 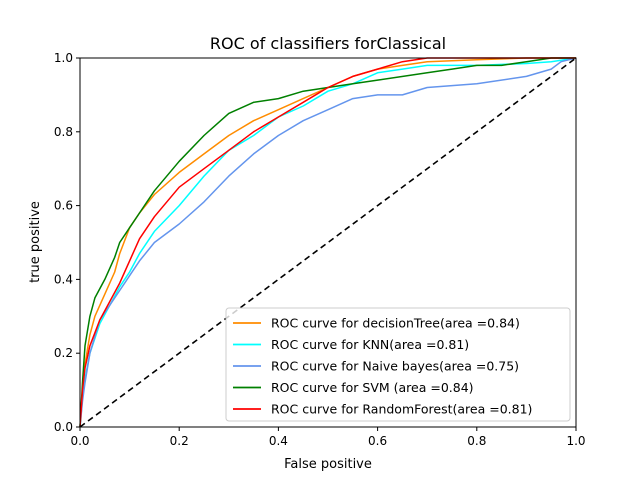 What do you see at coordinates (372, 387) in the screenshot?
I see `legend-label: ROC curve for SVM (area =0.84)` at bounding box center [372, 387].